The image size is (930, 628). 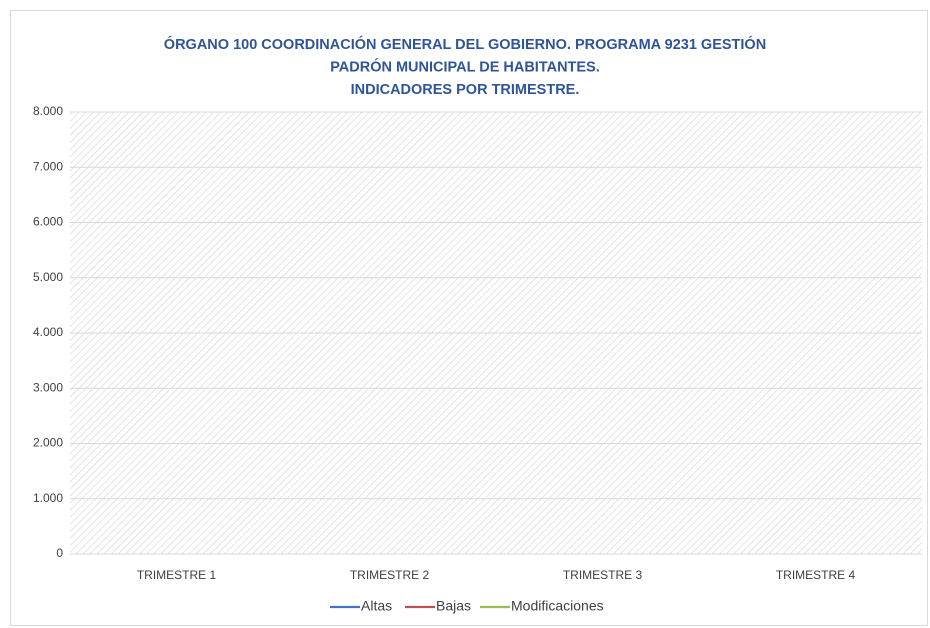 What do you see at coordinates (453, 606) in the screenshot?
I see `legend-label: Bajas` at bounding box center [453, 606].